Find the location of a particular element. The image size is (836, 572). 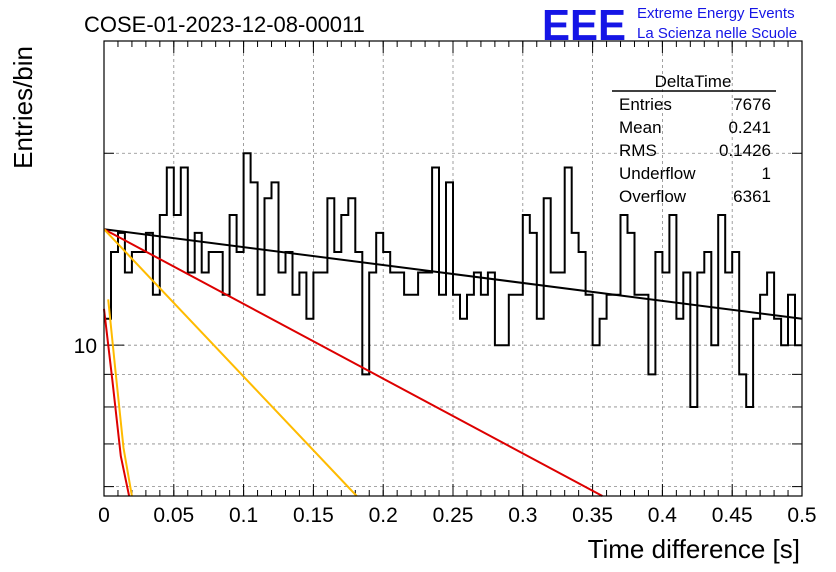

stats-label: Entries is located at coordinates (645, 104).